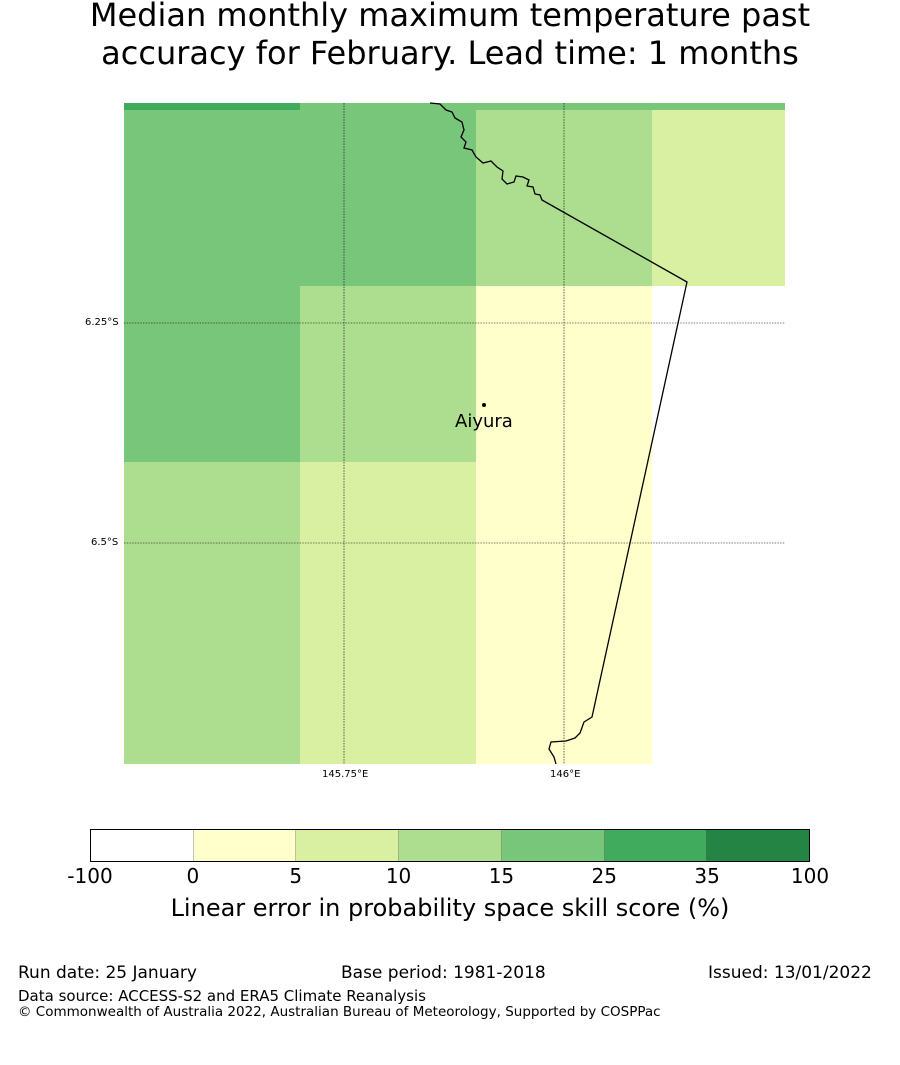  What do you see at coordinates (484, 405) in the screenshot?
I see `aiyura-marker` at bounding box center [484, 405].